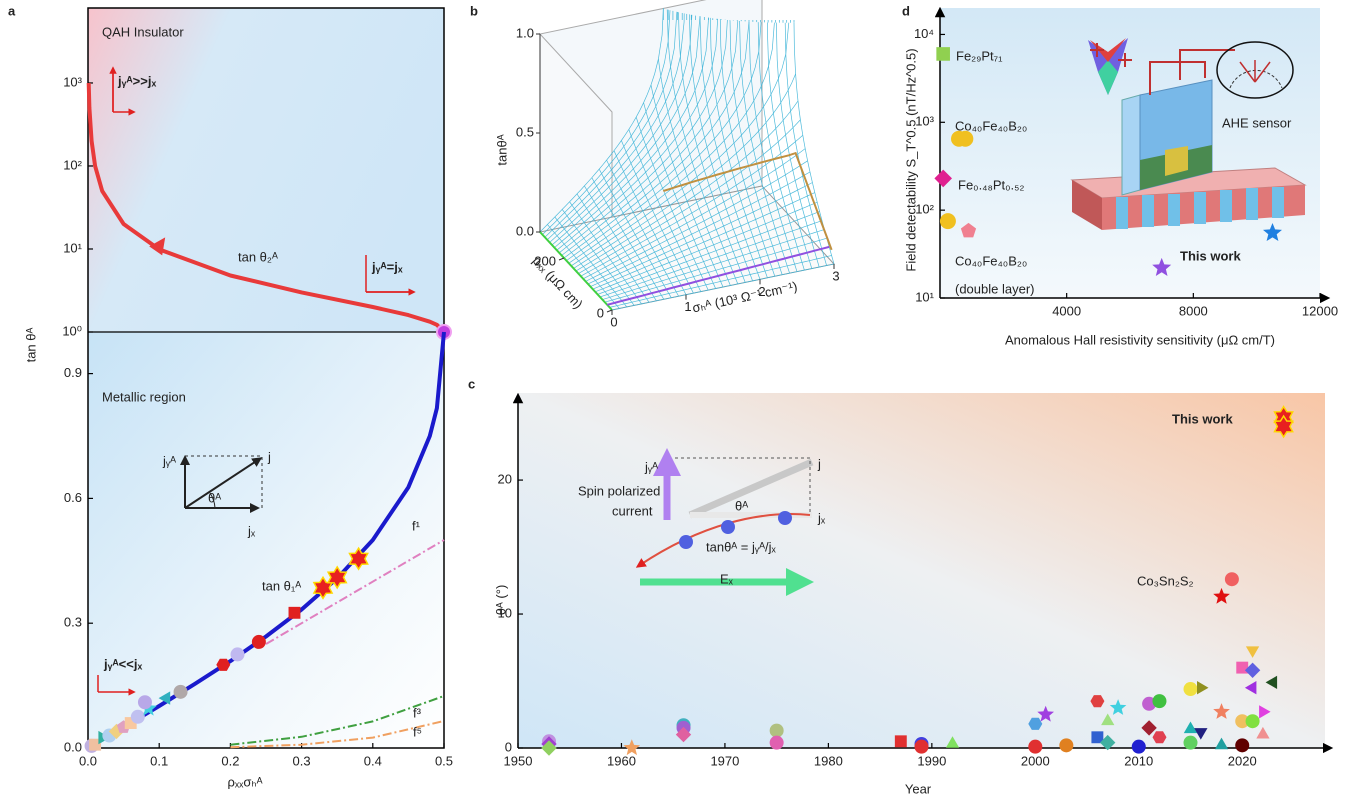  Describe the element at coordinates (728, 527) in the screenshot. I see `electron` at that location.